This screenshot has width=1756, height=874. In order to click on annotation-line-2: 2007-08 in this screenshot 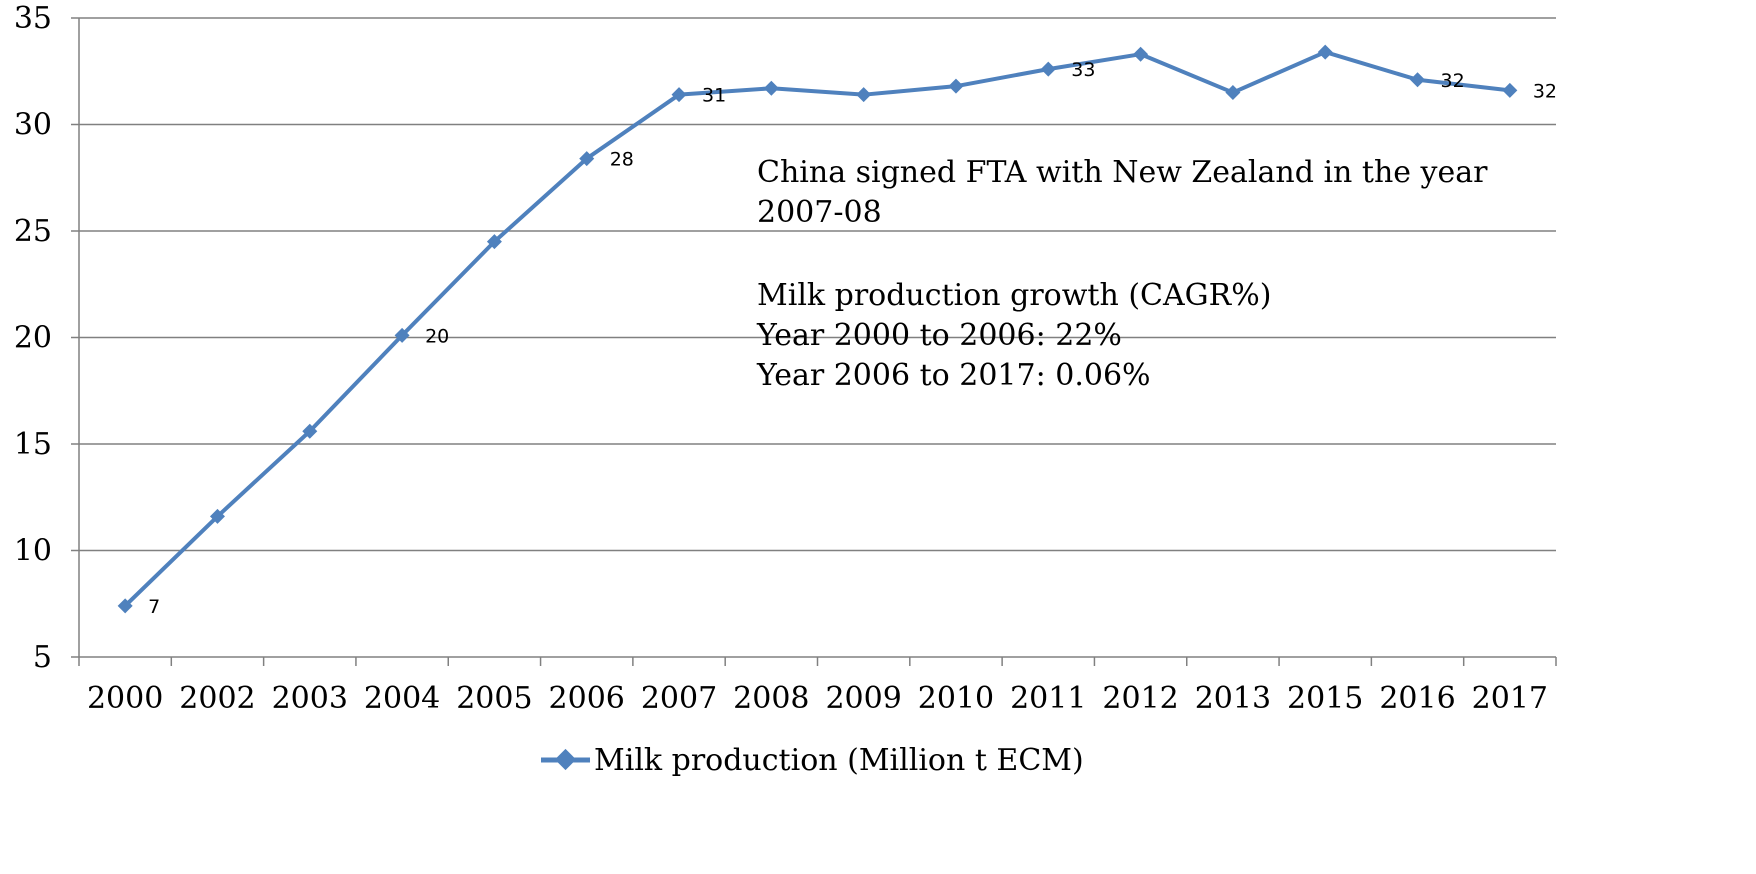, I will do `click(819, 212)`.